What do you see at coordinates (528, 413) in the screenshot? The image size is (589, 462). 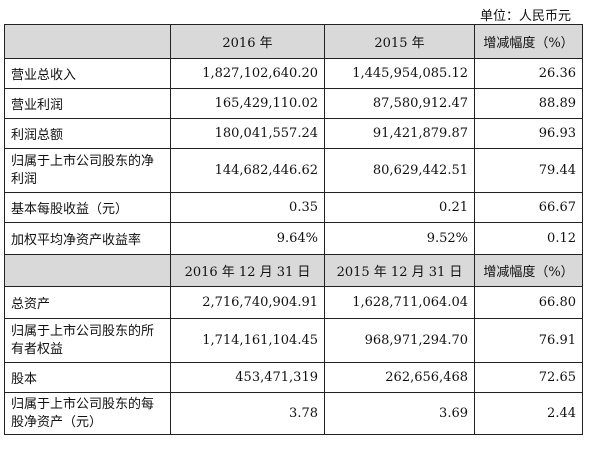 I see `value-change: 2.44` at bounding box center [528, 413].